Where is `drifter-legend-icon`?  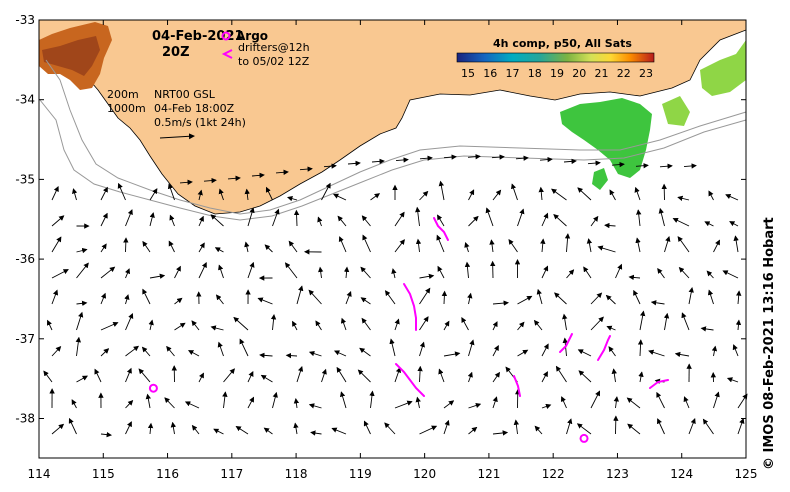 drifter-legend-icon is located at coordinates (227, 54).